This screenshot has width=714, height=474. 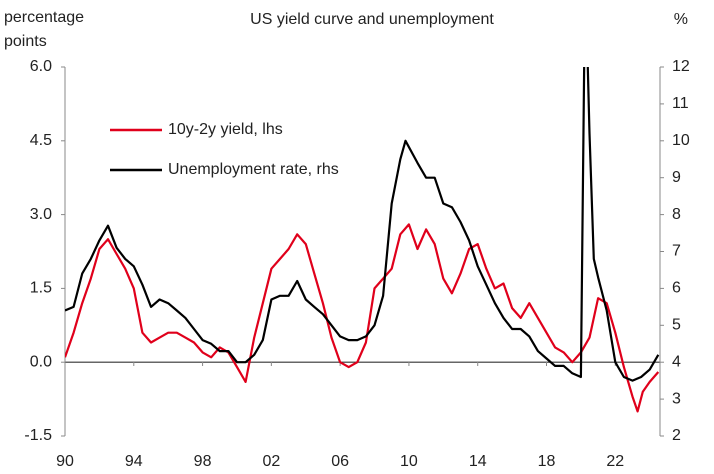 I want to click on y2-tick-label: 2, so click(x=676, y=435).